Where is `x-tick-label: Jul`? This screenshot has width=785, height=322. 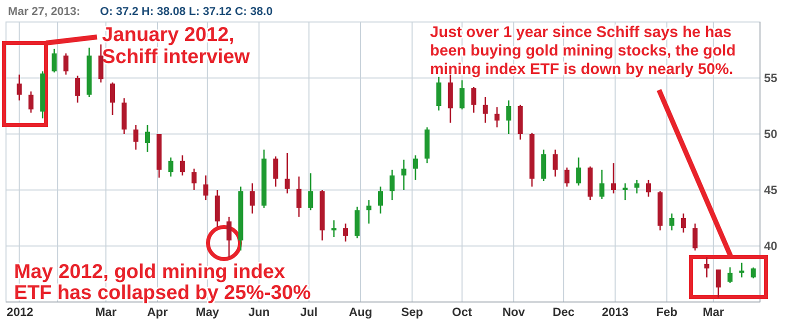 x-tick-label: Jul is located at coordinates (309, 312).